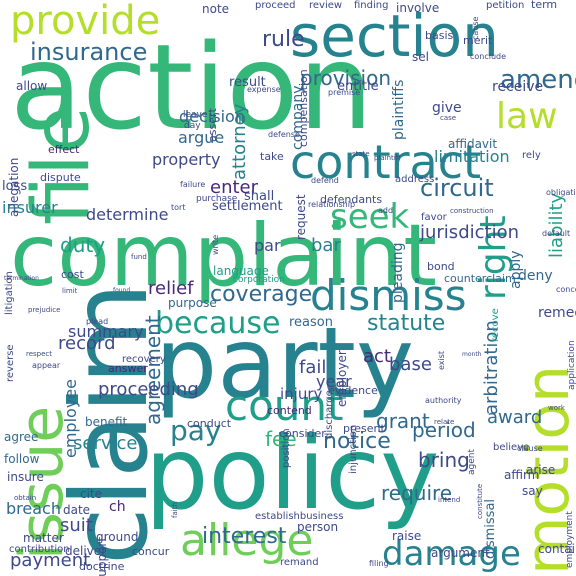 The width and height of the screenshot is (576, 576). I want to click on word-limitation: limitation, so click(472, 156).